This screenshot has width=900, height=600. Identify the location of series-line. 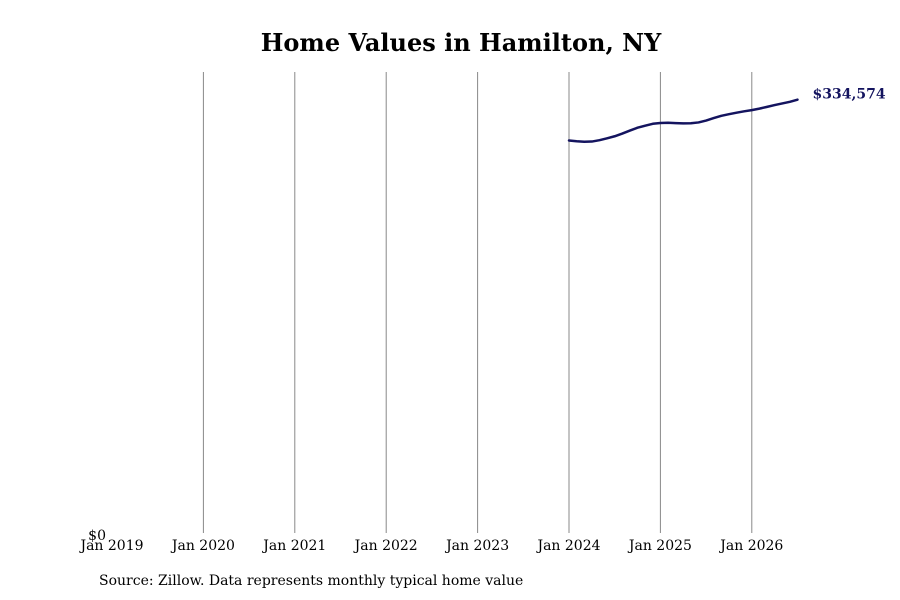
(683, 120).